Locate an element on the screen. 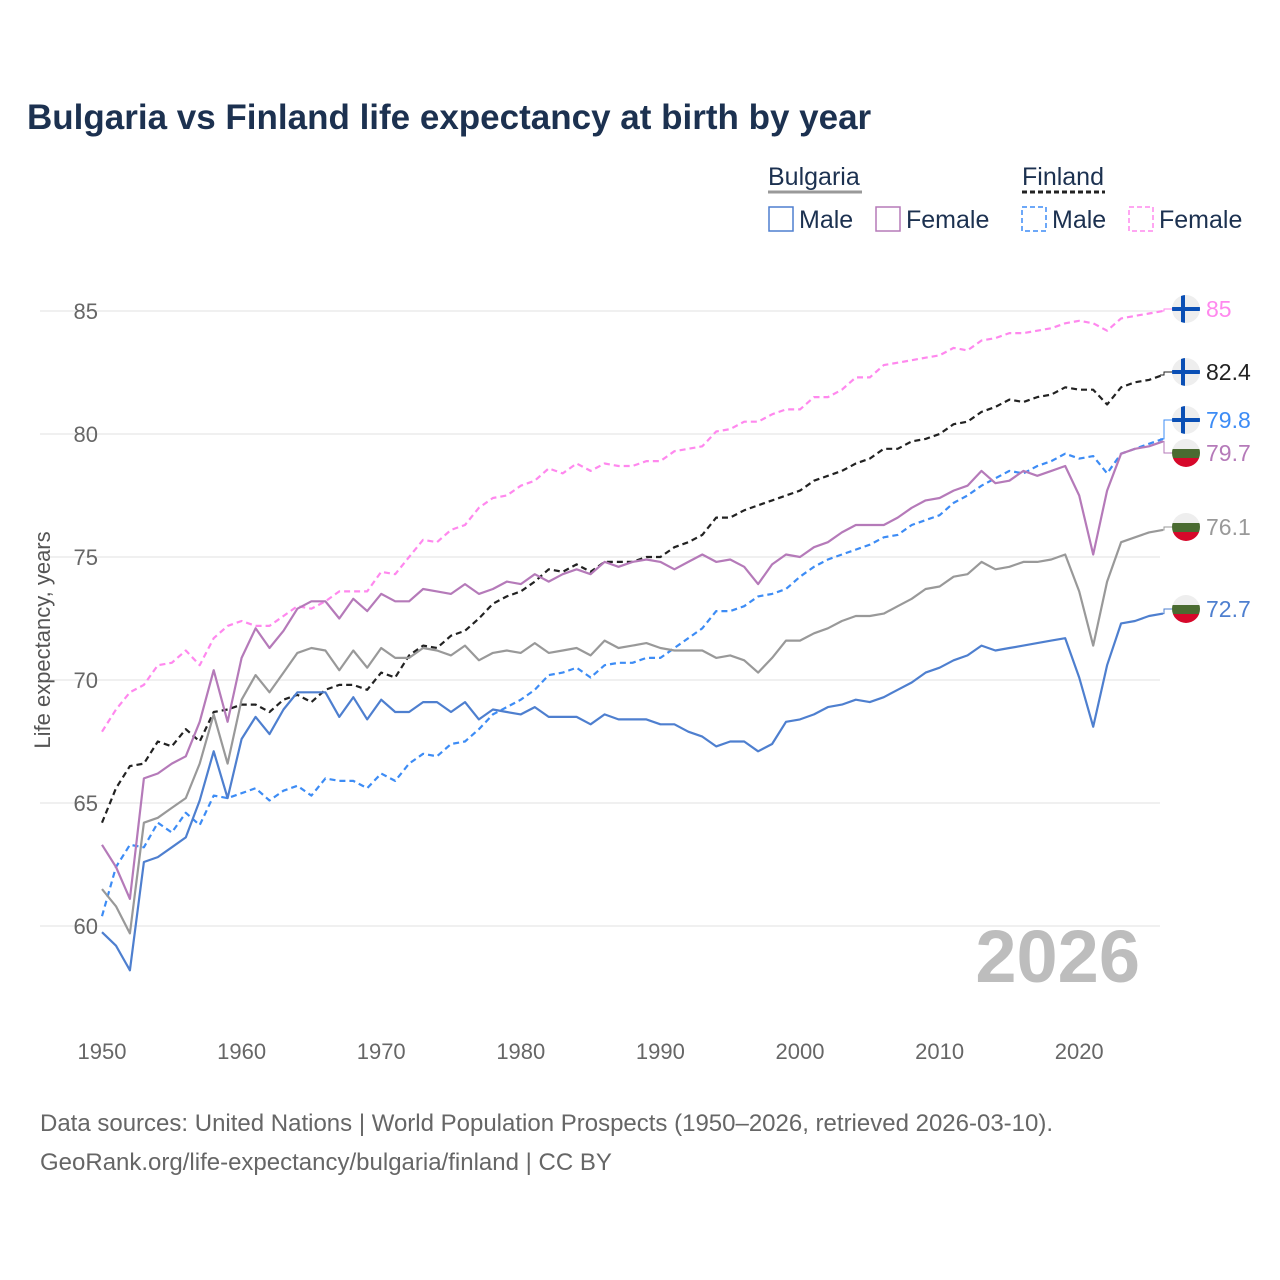  end-labels: 85 82.4 79.8 79.7 76.1 72.7 is located at coordinates (1205, 459).